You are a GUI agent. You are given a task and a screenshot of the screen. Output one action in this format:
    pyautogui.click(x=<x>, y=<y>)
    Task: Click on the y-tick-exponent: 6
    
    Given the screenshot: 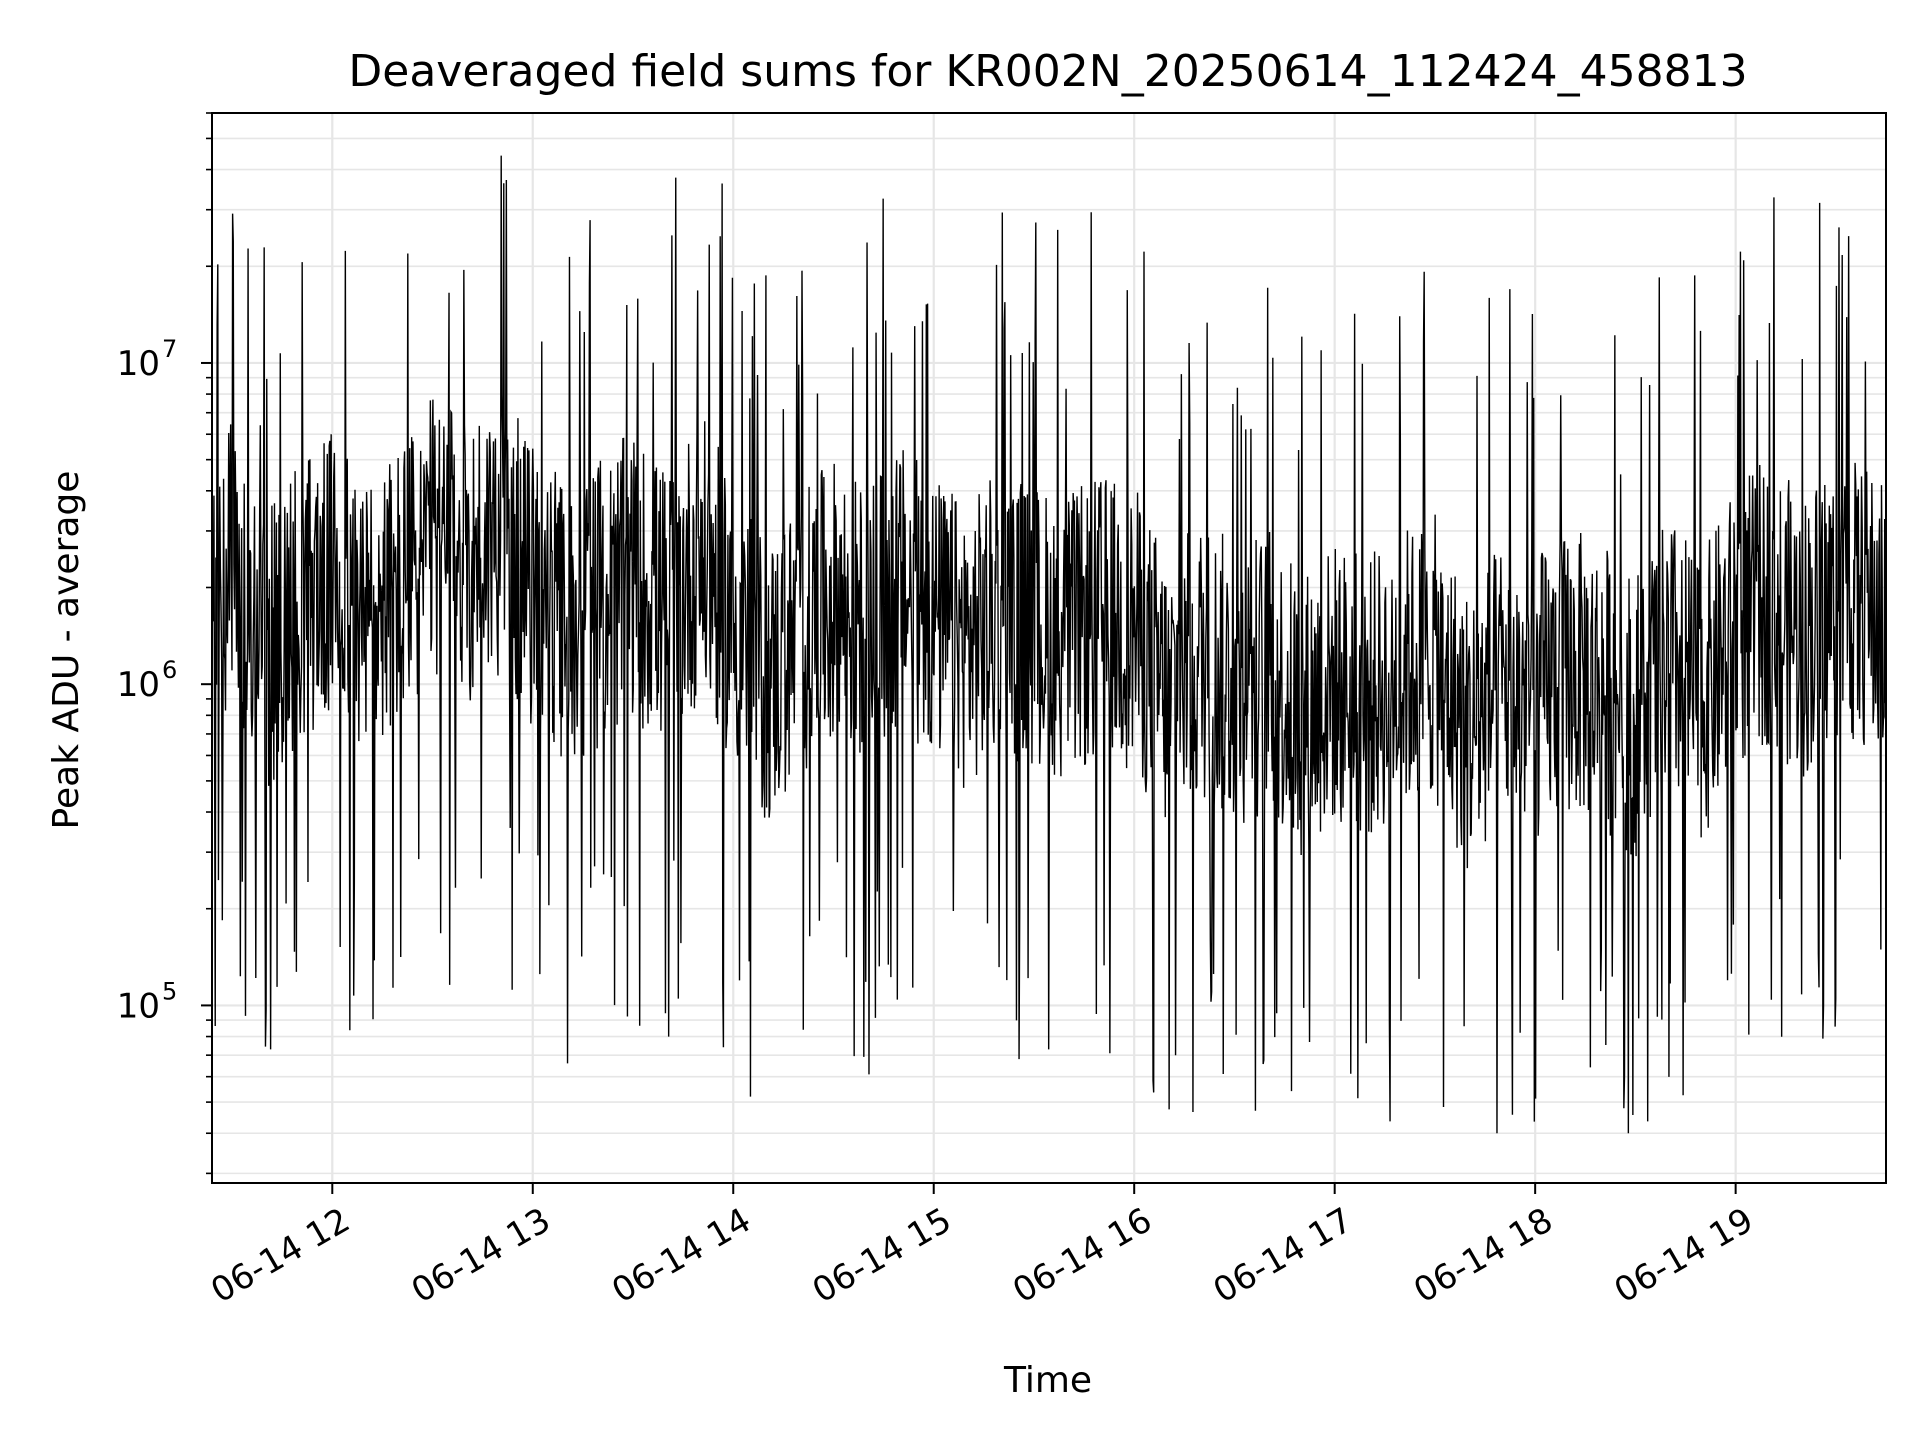 What is the action you would take?
    pyautogui.click(x=169, y=670)
    